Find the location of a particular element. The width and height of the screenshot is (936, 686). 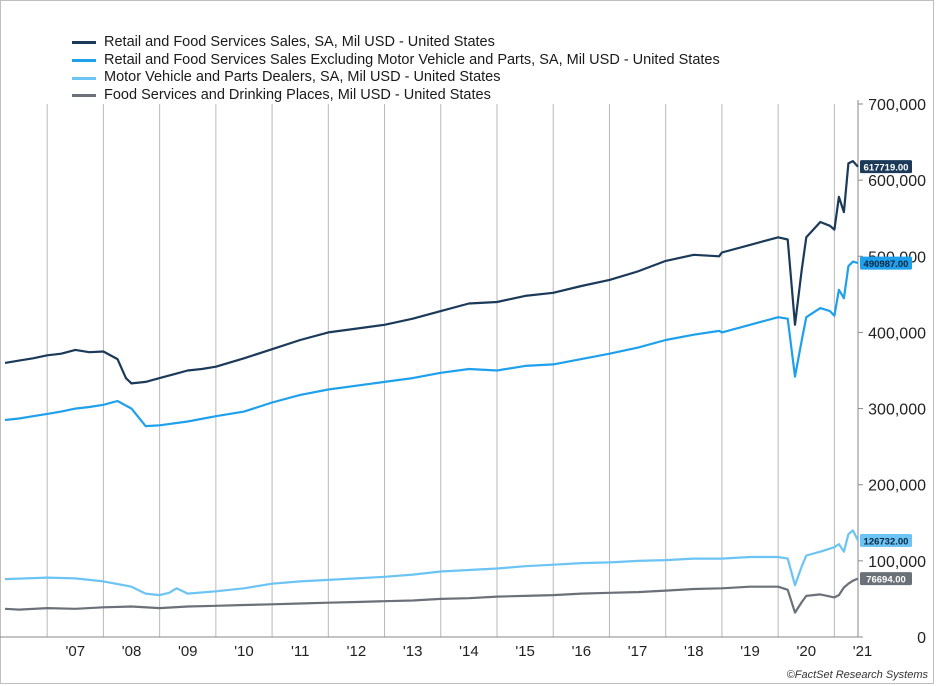

x-tick-label: '21 is located at coordinates (863, 651).